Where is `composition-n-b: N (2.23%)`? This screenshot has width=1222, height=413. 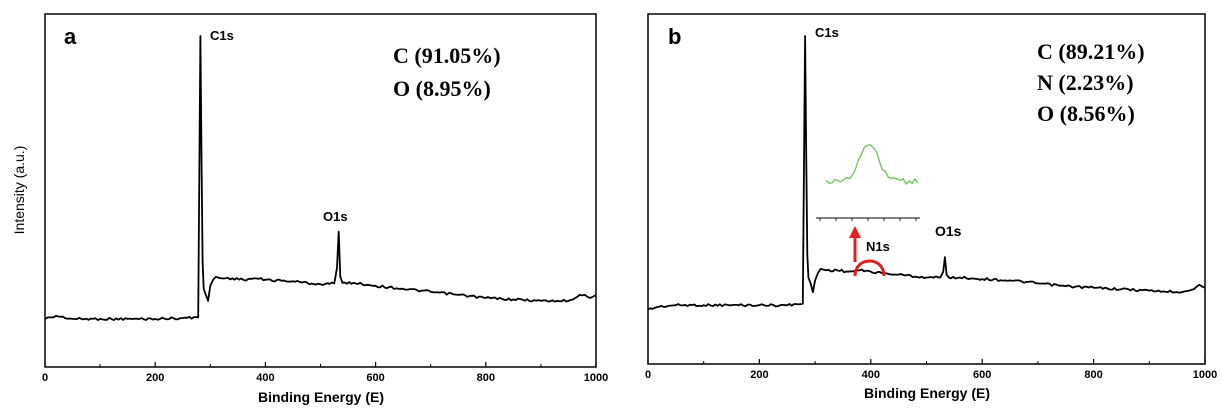
composition-n-b: N (2.23%) is located at coordinates (1085, 82).